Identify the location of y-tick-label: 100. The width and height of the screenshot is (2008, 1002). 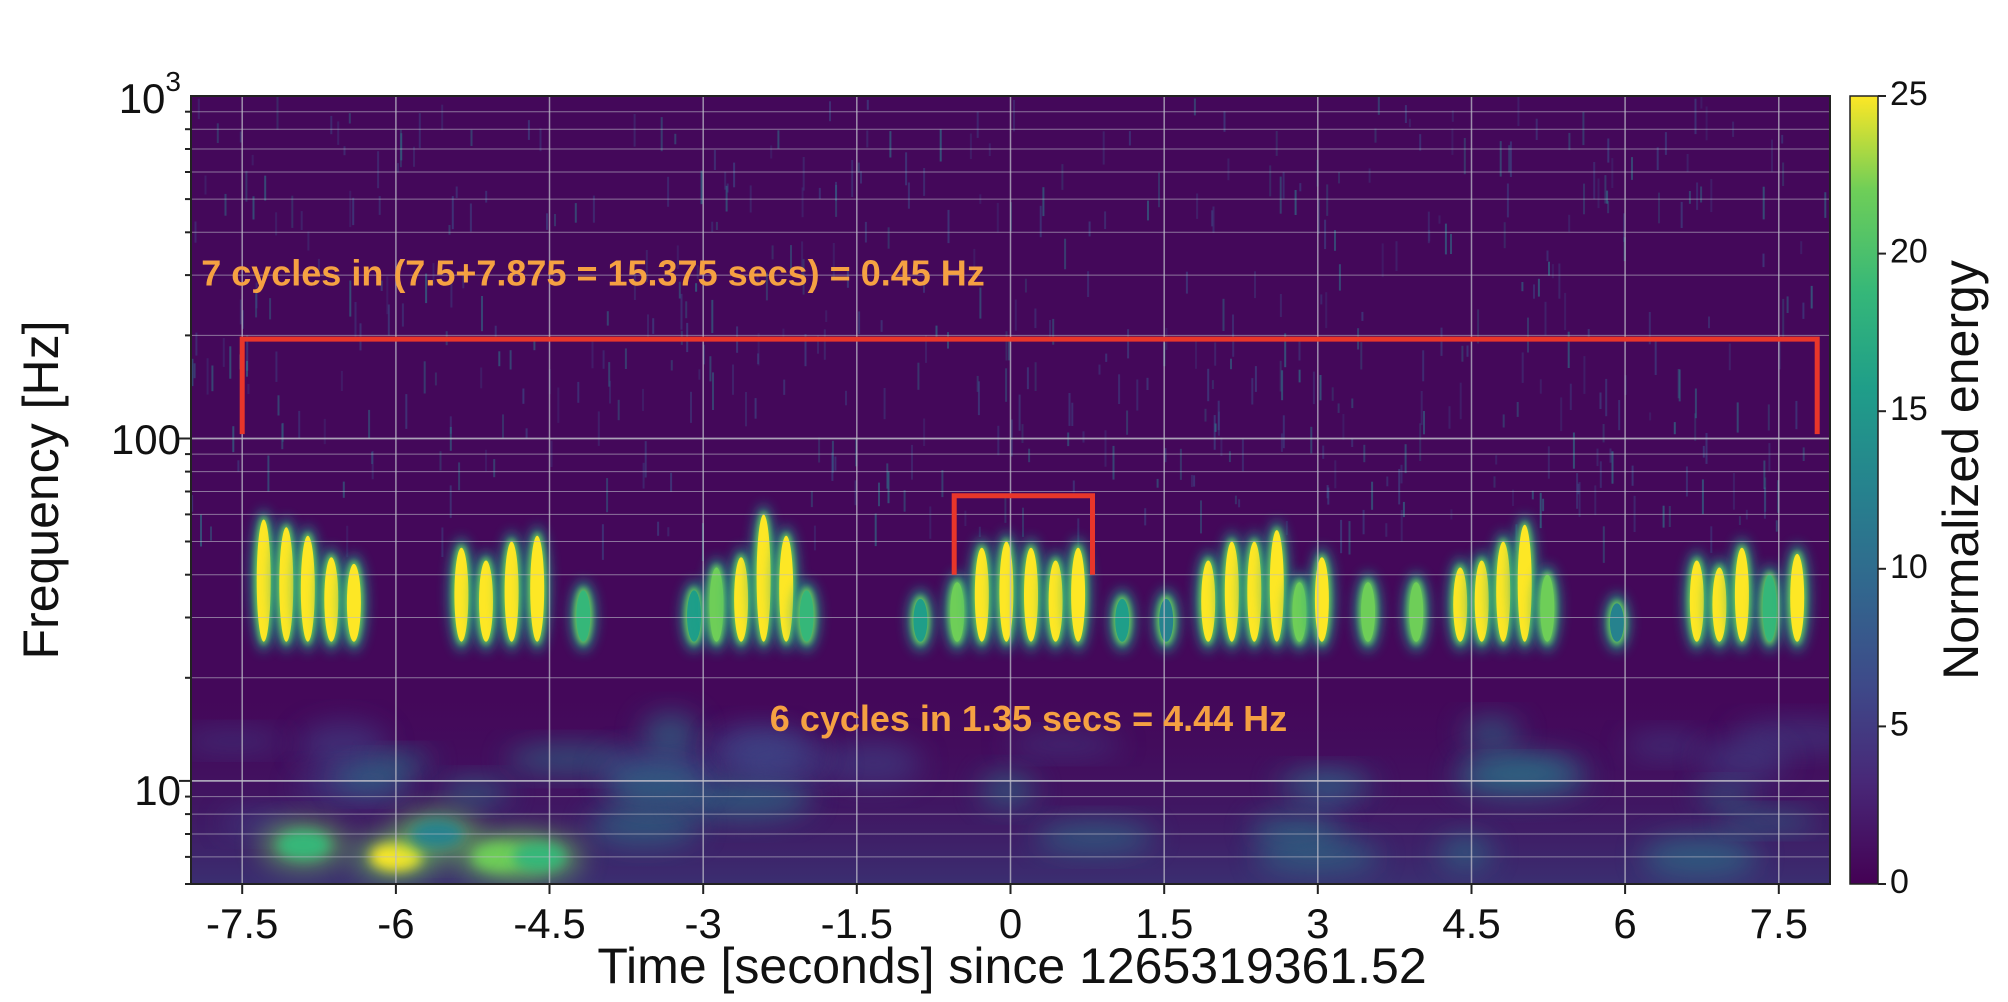
(146, 439).